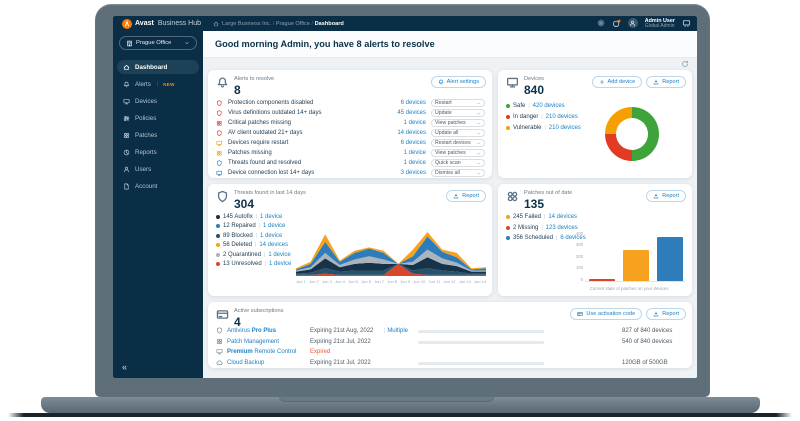 The width and height of the screenshot is (800, 421). Describe the element at coordinates (219, 330) in the screenshot. I see `shield-icon` at that location.